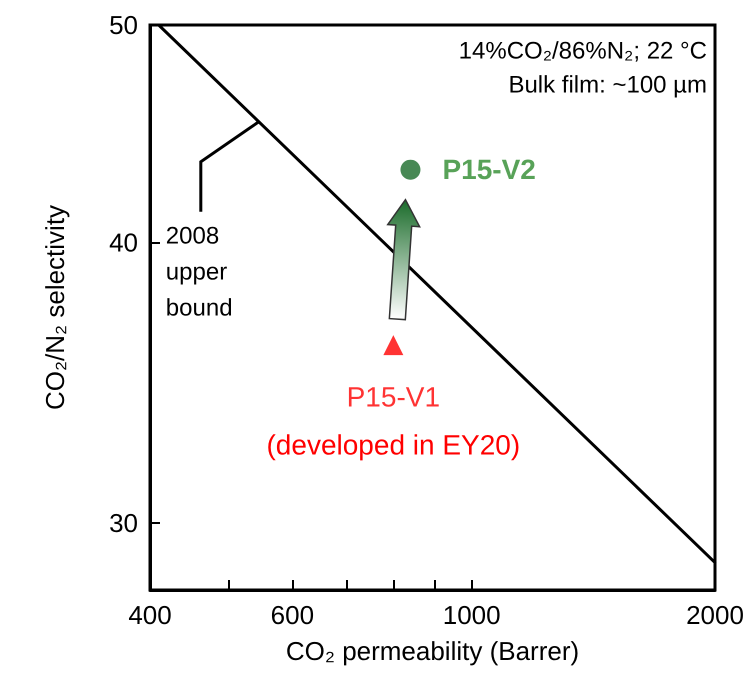 Image resolution: width=751 pixels, height=700 pixels. I want to click on annotation: (developed in EY20), so click(393, 445).